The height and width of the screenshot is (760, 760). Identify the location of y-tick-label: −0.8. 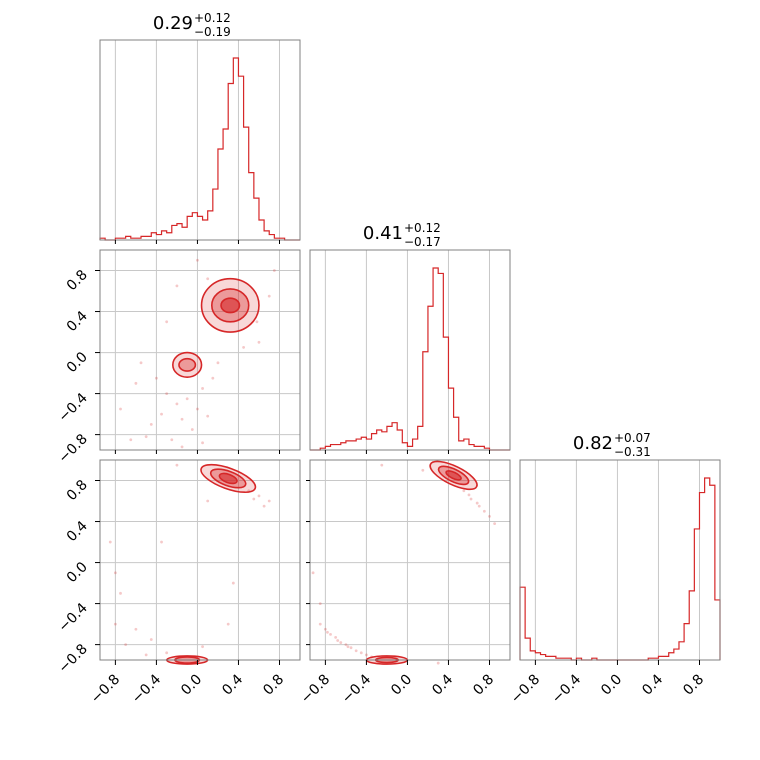
(72, 448).